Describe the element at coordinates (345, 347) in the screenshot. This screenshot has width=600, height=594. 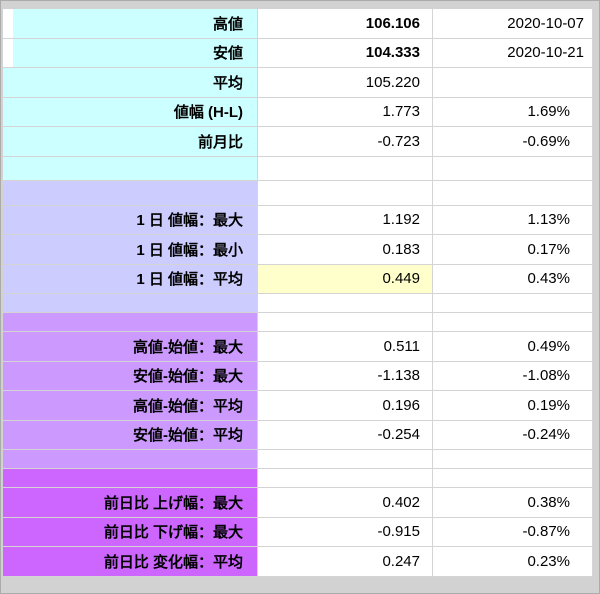
I see `value-cell: 0.511` at that location.